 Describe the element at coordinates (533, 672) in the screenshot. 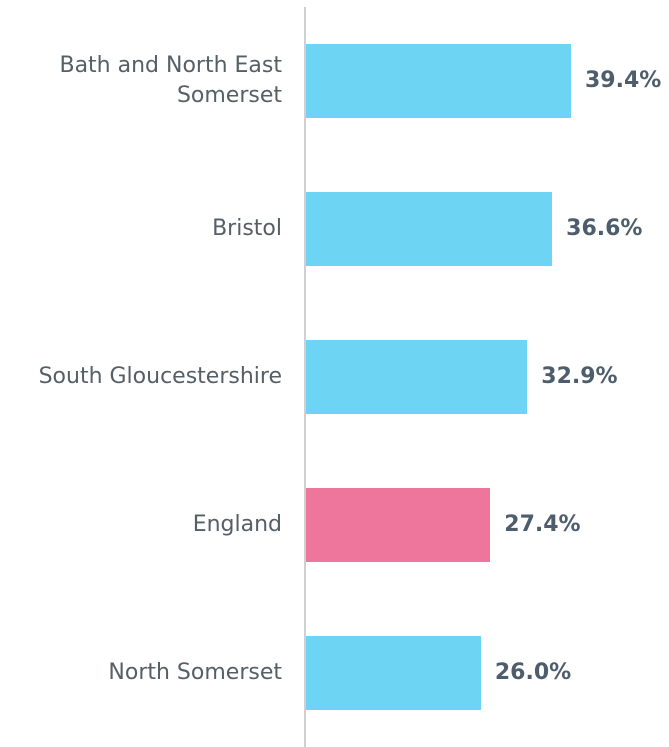

I see `value-label: 26.0%` at that location.